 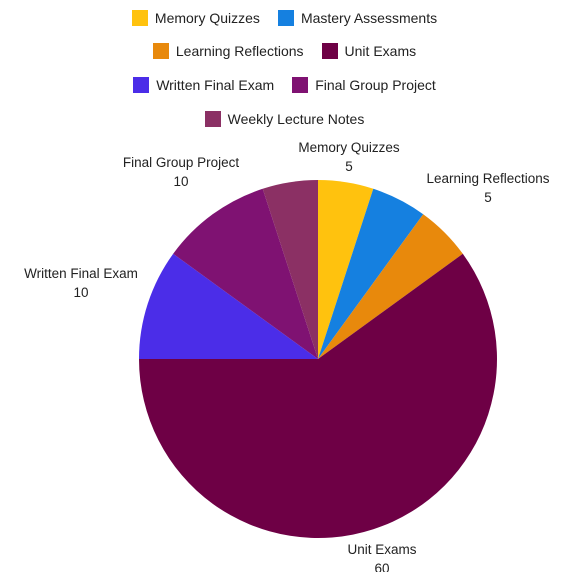 I want to click on pie-slice-weekly-lecture-notes, so click(x=290, y=269).